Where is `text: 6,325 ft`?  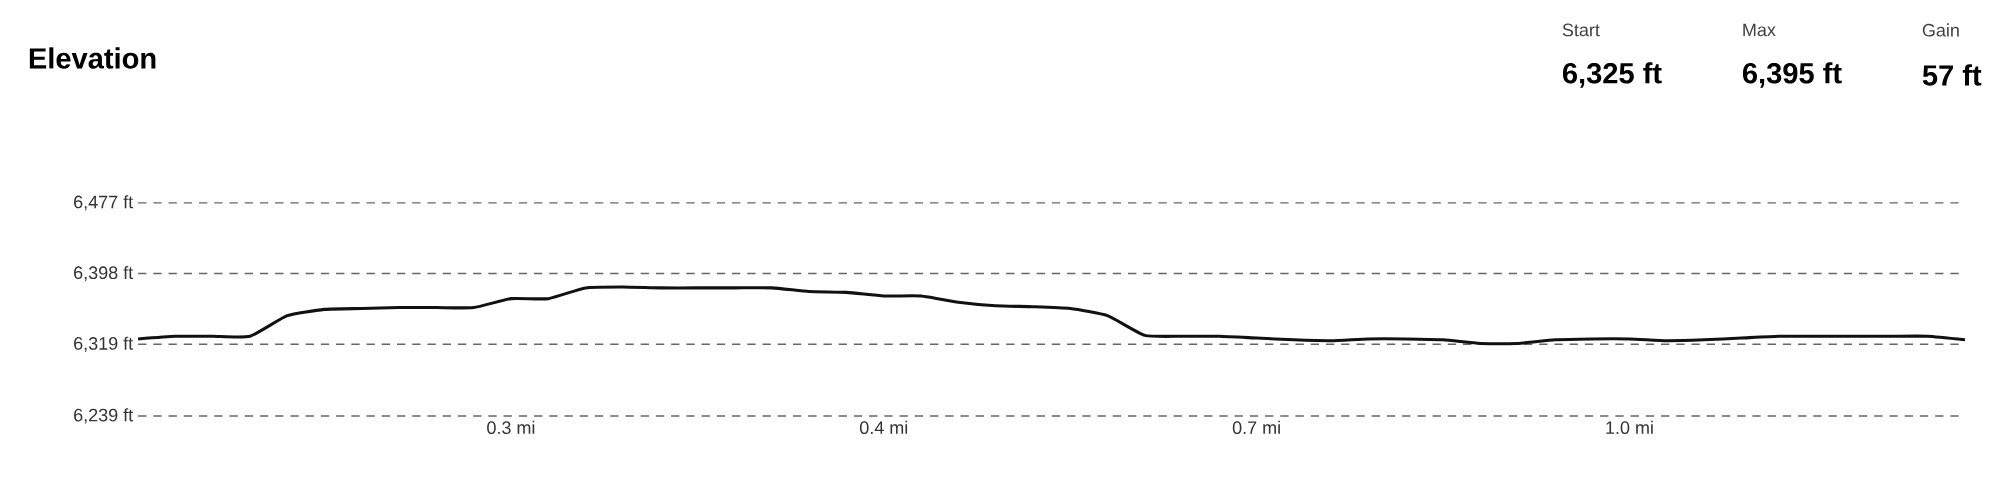
text: 6,325 ft is located at coordinates (1612, 75).